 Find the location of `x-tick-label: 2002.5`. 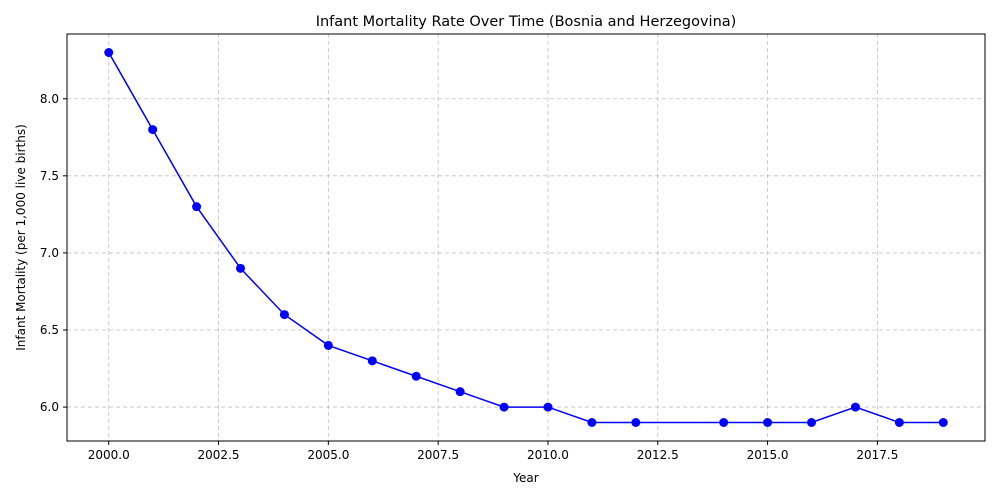

x-tick-label: 2002.5 is located at coordinates (219, 455).